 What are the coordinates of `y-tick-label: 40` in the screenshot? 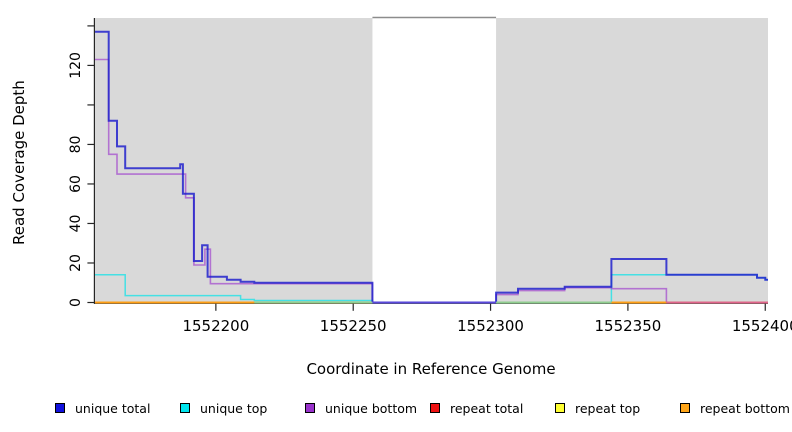 It's located at (76, 224).